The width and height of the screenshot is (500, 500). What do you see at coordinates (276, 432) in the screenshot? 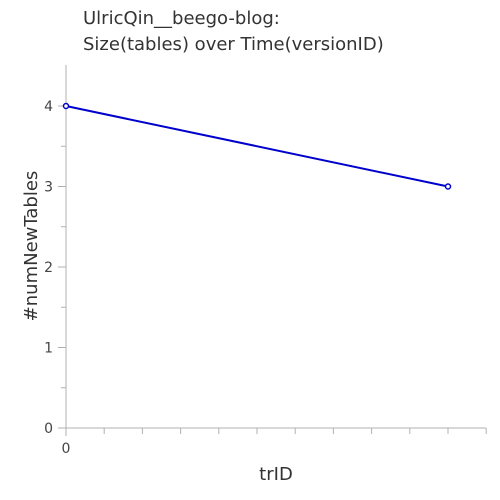
I see `x-axis-ticks` at bounding box center [276, 432].